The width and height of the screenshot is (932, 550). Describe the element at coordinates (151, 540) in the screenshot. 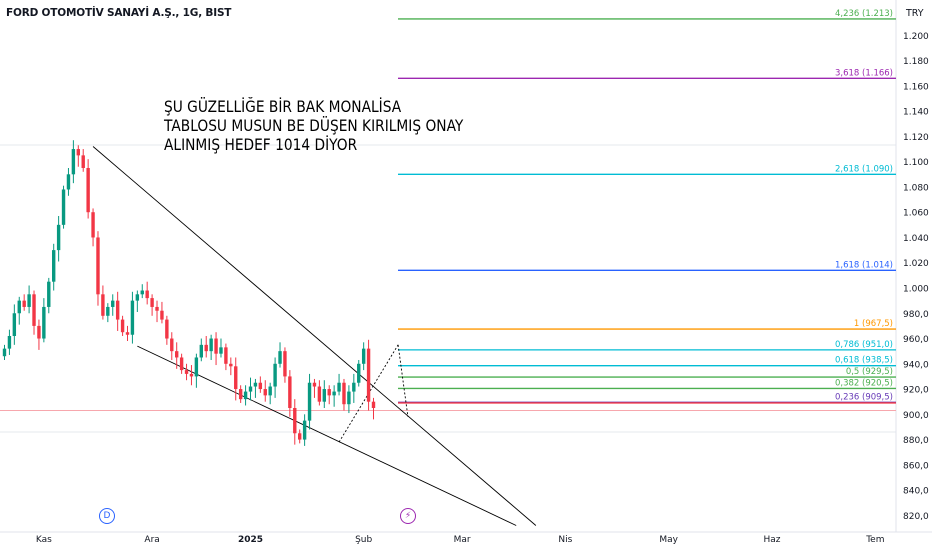

I see `x-tick-label: Ara` at that location.